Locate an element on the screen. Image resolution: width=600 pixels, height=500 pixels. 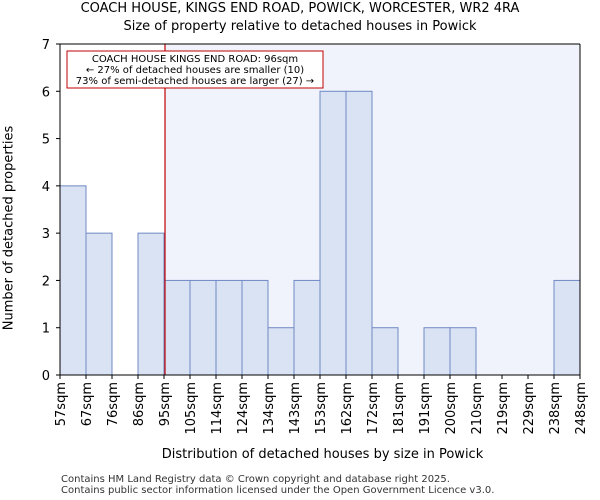
x-tick-label: 105sqm is located at coordinates (191, 408).